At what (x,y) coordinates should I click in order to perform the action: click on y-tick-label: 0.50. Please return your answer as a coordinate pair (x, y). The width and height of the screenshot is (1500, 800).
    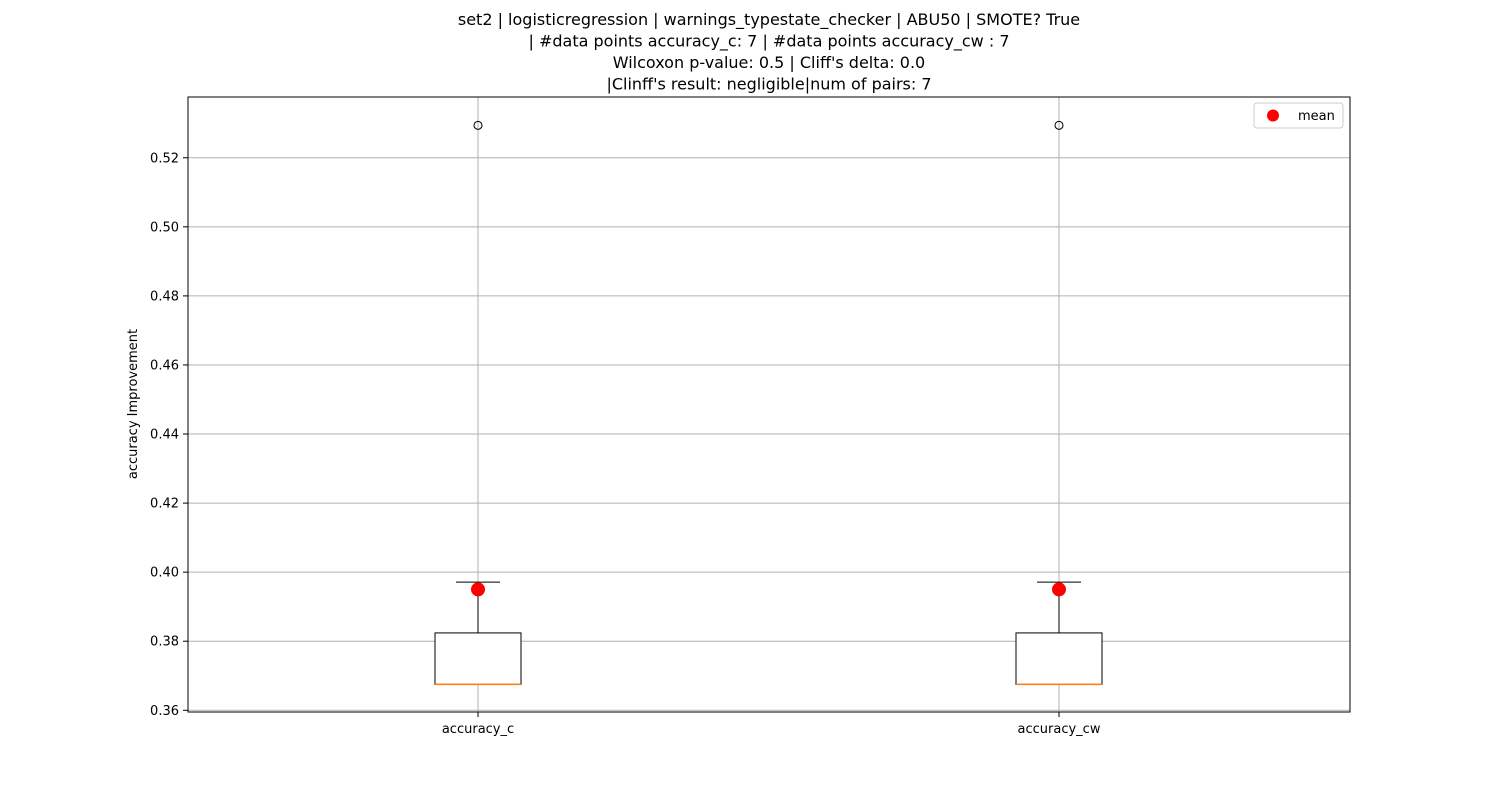
    Looking at the image, I should click on (164, 227).